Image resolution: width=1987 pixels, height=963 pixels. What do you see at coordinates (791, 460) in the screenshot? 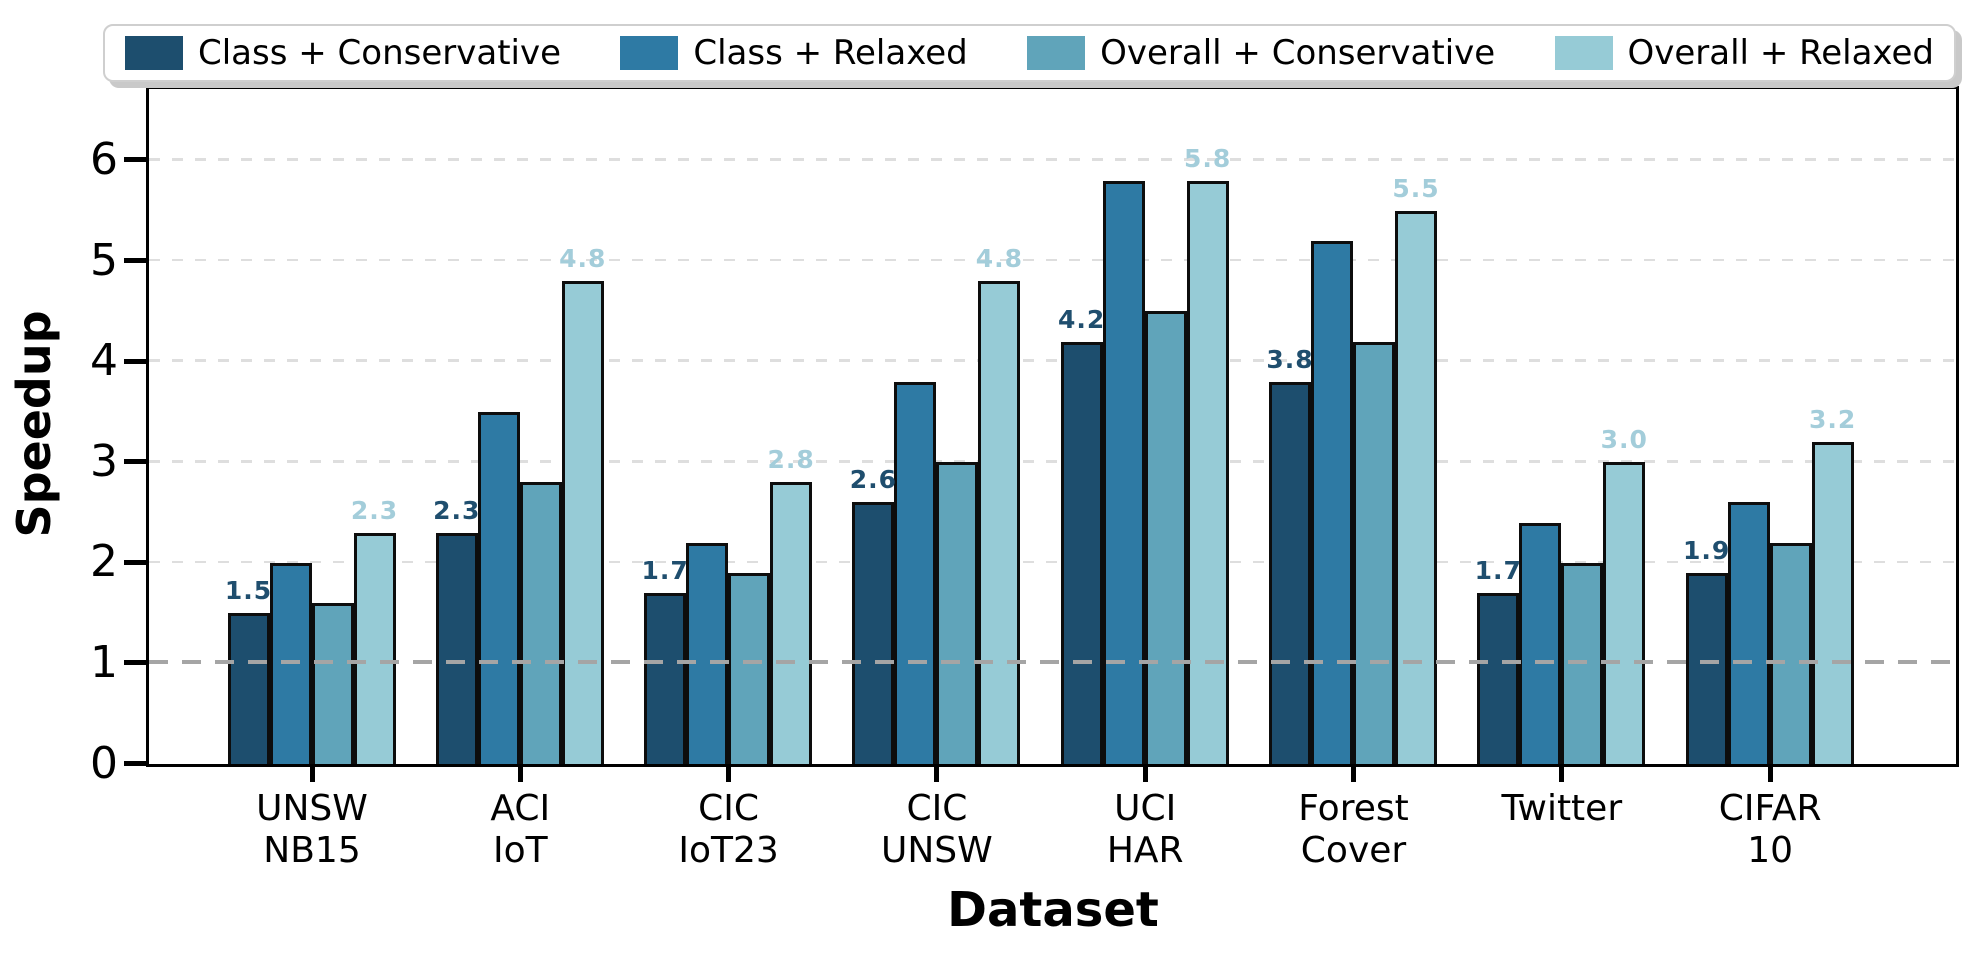
I see `bar-value-label: 2.8` at bounding box center [791, 460].